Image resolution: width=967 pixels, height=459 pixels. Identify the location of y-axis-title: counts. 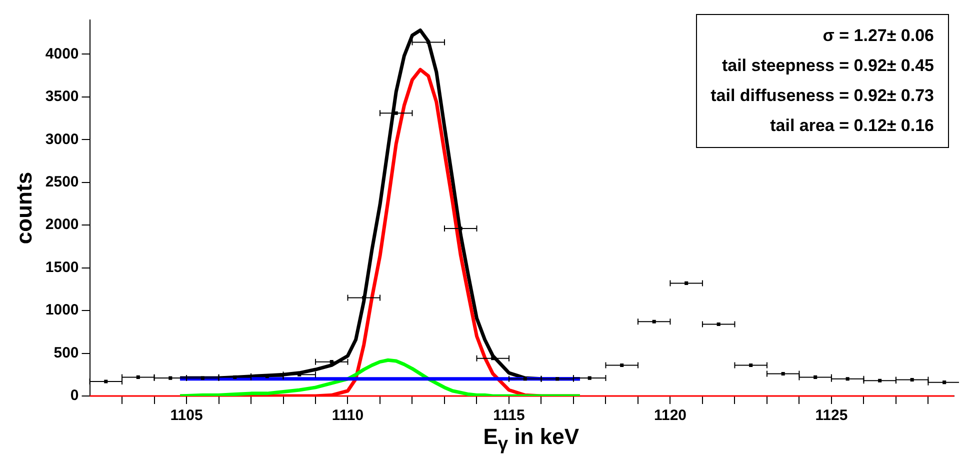
(23, 208).